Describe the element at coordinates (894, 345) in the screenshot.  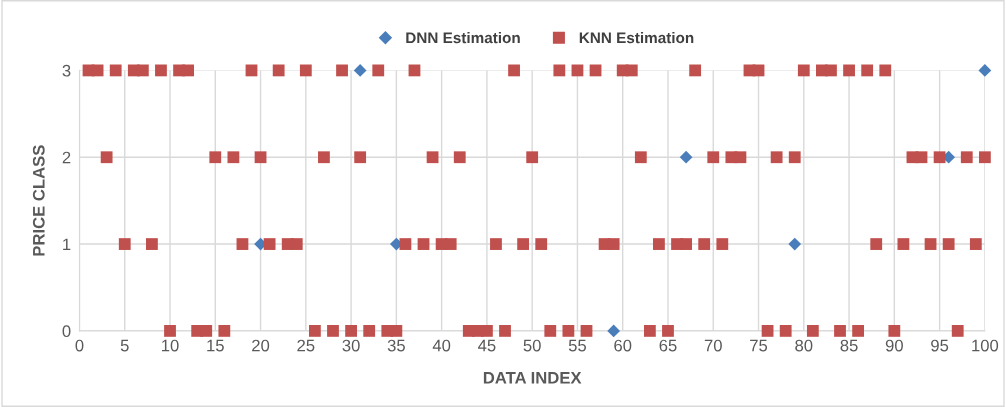
I see `x-tick-label: 90` at that location.